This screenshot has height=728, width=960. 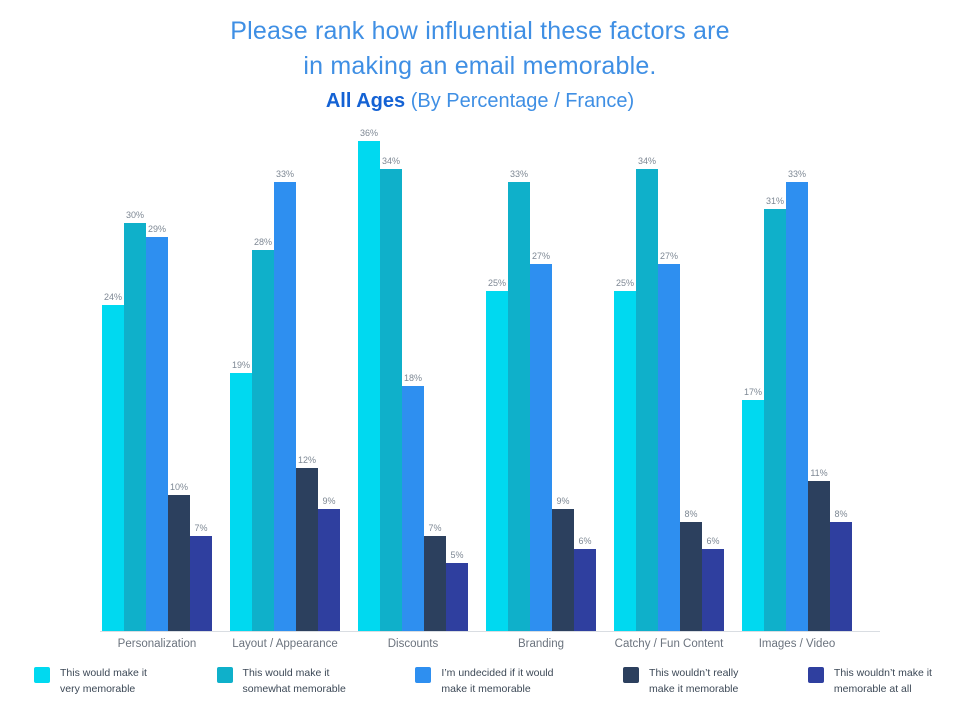 I want to click on legend-item-very-memorable: This would make it very memorable, so click(x=90, y=682).